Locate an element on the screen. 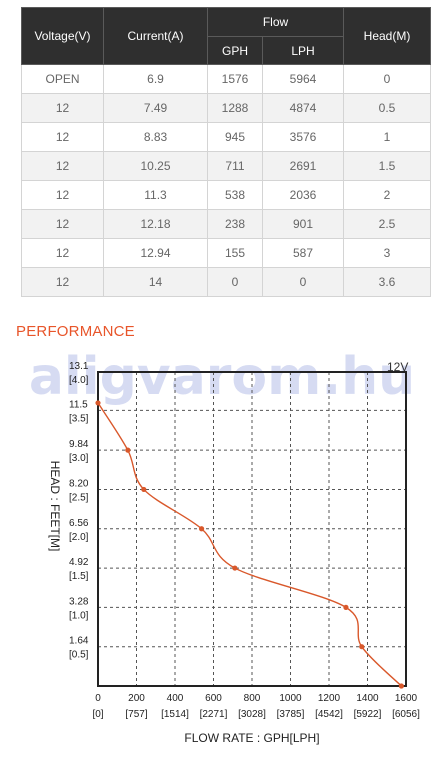 The image size is (442, 760). header-lph: LPH is located at coordinates (303, 50).